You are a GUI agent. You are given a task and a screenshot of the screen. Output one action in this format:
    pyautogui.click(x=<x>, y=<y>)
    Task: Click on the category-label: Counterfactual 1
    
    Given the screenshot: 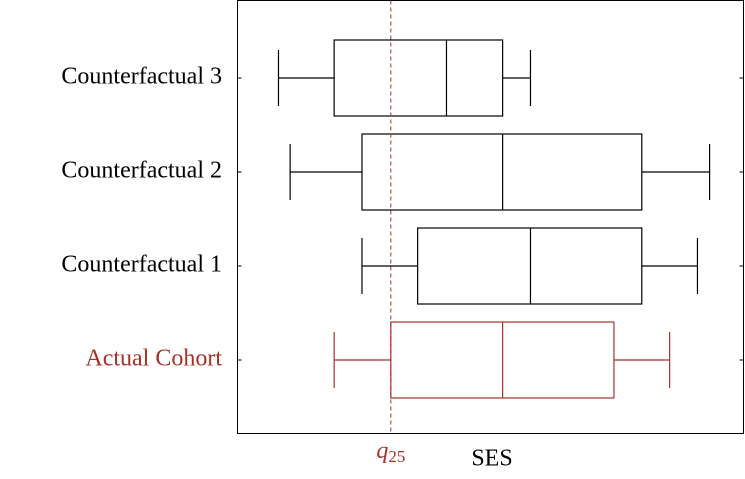 What is the action you would take?
    pyautogui.click(x=141, y=265)
    